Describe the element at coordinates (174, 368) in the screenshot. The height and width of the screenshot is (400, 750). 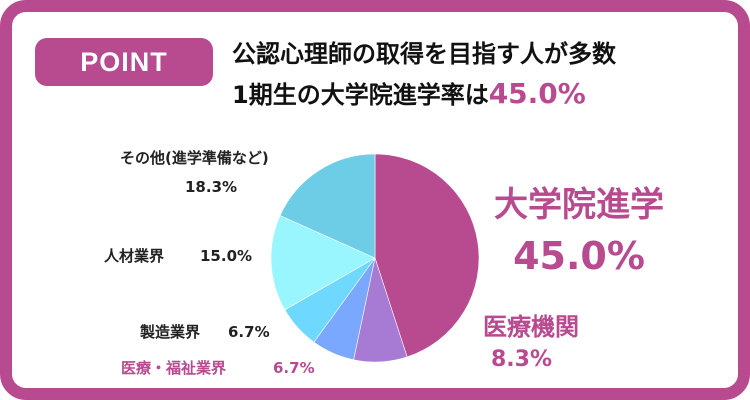
I see `label-medical-welfare-name: 医療・福祉業界` at that location.